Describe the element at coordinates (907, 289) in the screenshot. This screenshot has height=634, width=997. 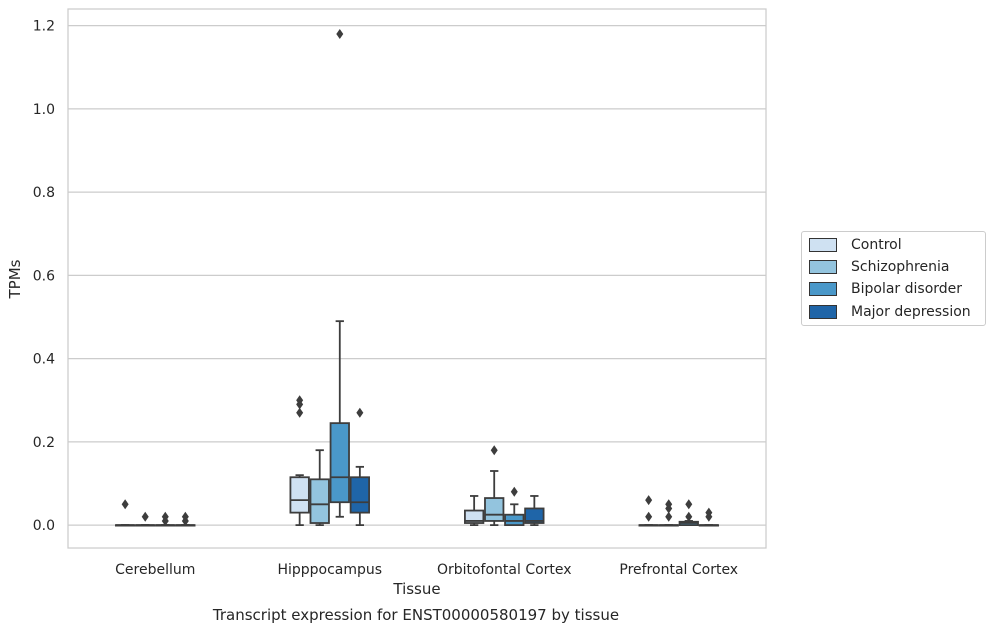
I see `legend-label-bipolar-disorder: Bipolar disorder` at that location.